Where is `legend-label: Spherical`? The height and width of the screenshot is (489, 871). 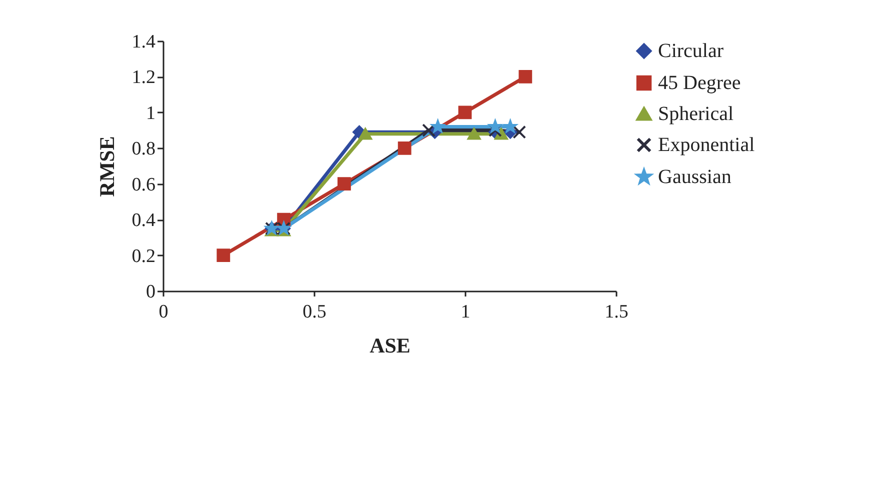 legend-label: Spherical is located at coordinates (696, 114).